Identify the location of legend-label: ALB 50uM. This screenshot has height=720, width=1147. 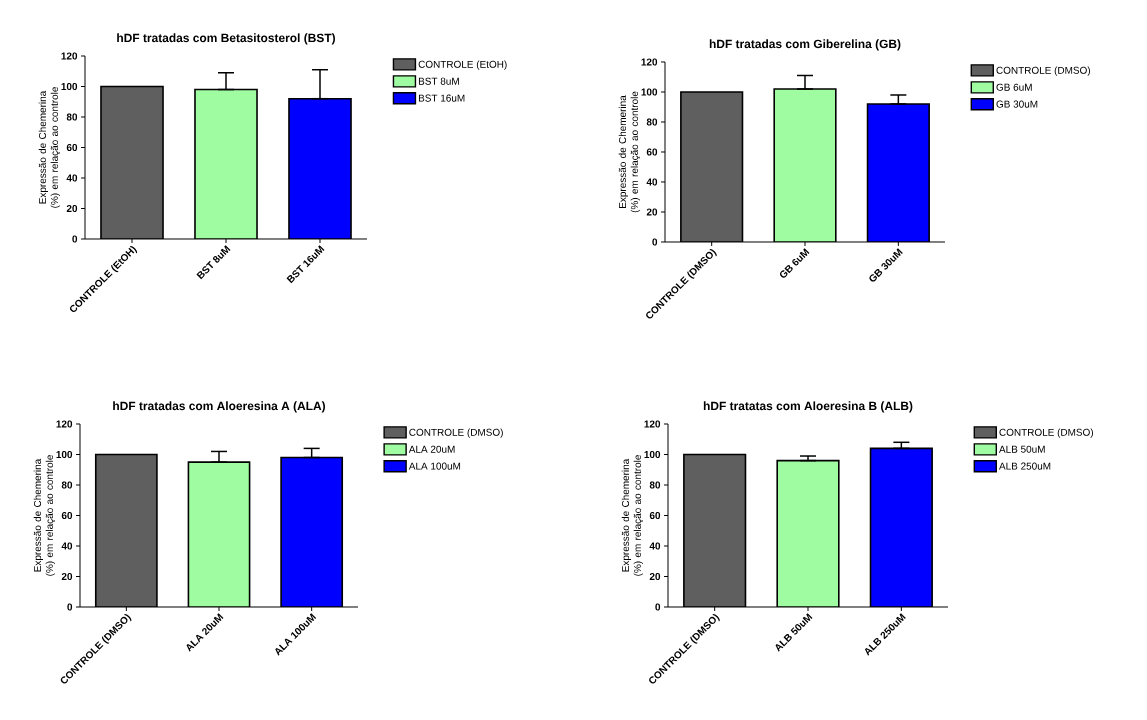
(1022, 449).